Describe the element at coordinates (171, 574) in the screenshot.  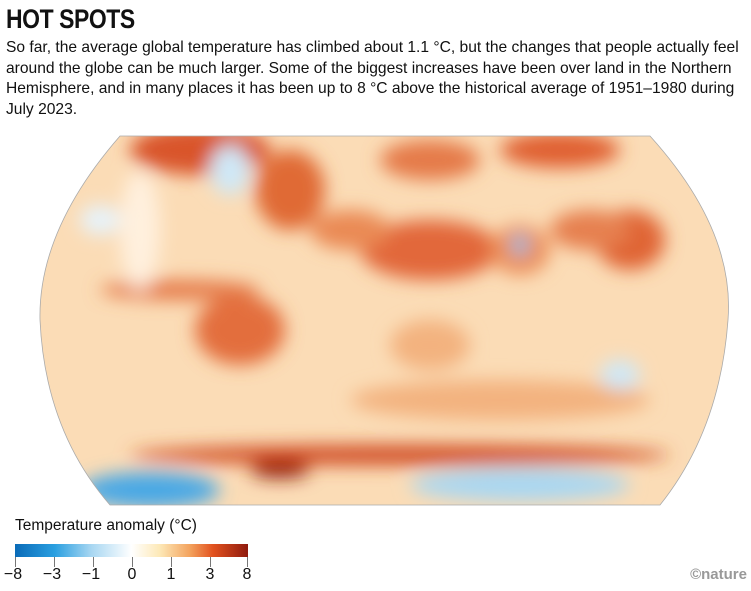
I see `legend-tick-label: 1` at that location.